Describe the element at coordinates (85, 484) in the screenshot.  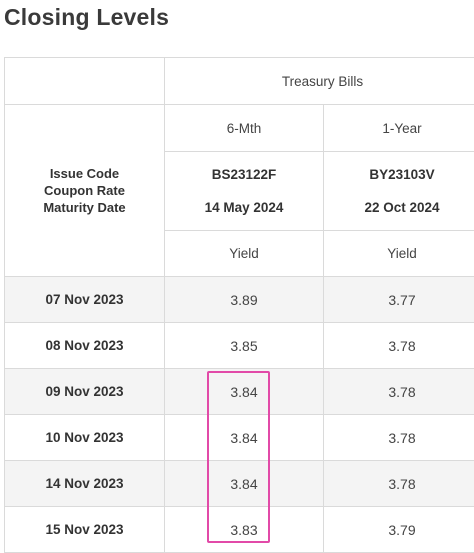
I see `row-date: 14 Nov 2023` at that location.